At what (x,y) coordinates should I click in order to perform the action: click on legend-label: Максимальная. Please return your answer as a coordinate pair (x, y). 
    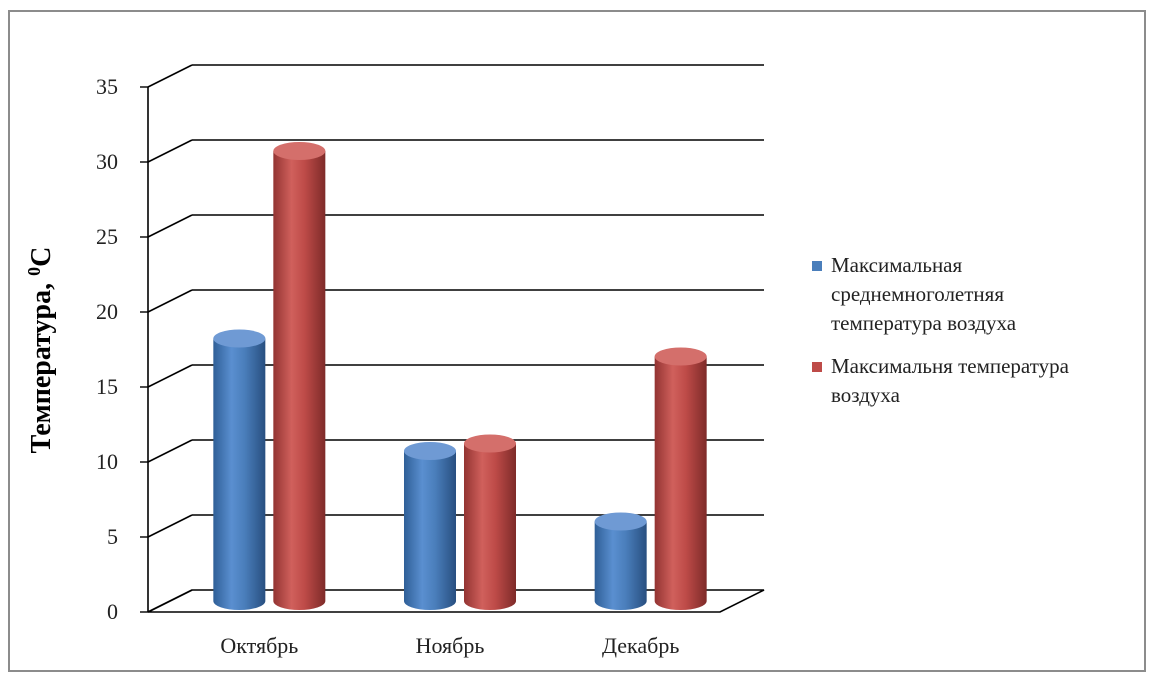
    Looking at the image, I should click on (896, 265).